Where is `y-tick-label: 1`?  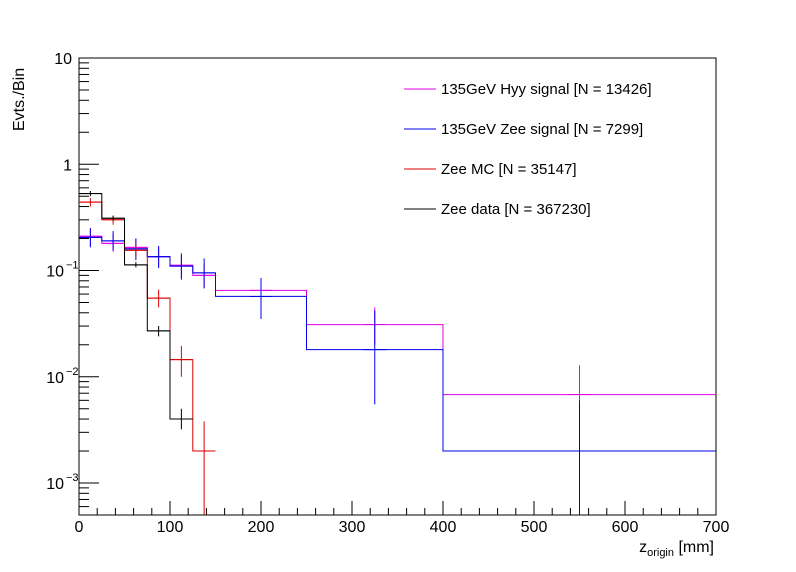 y-tick-label: 1 is located at coordinates (67, 165).